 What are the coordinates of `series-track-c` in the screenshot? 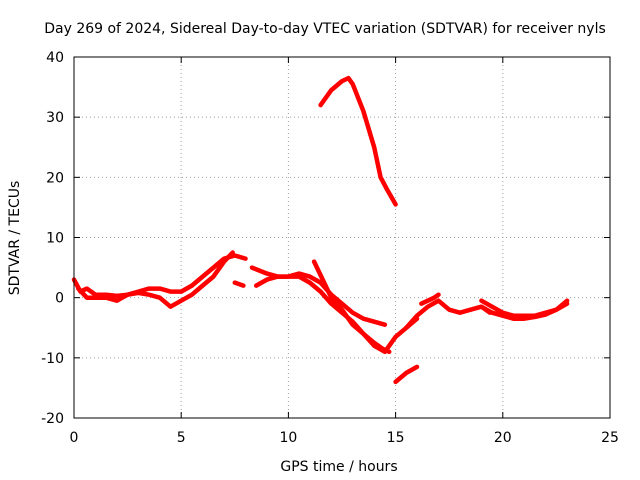 It's located at (239, 284).